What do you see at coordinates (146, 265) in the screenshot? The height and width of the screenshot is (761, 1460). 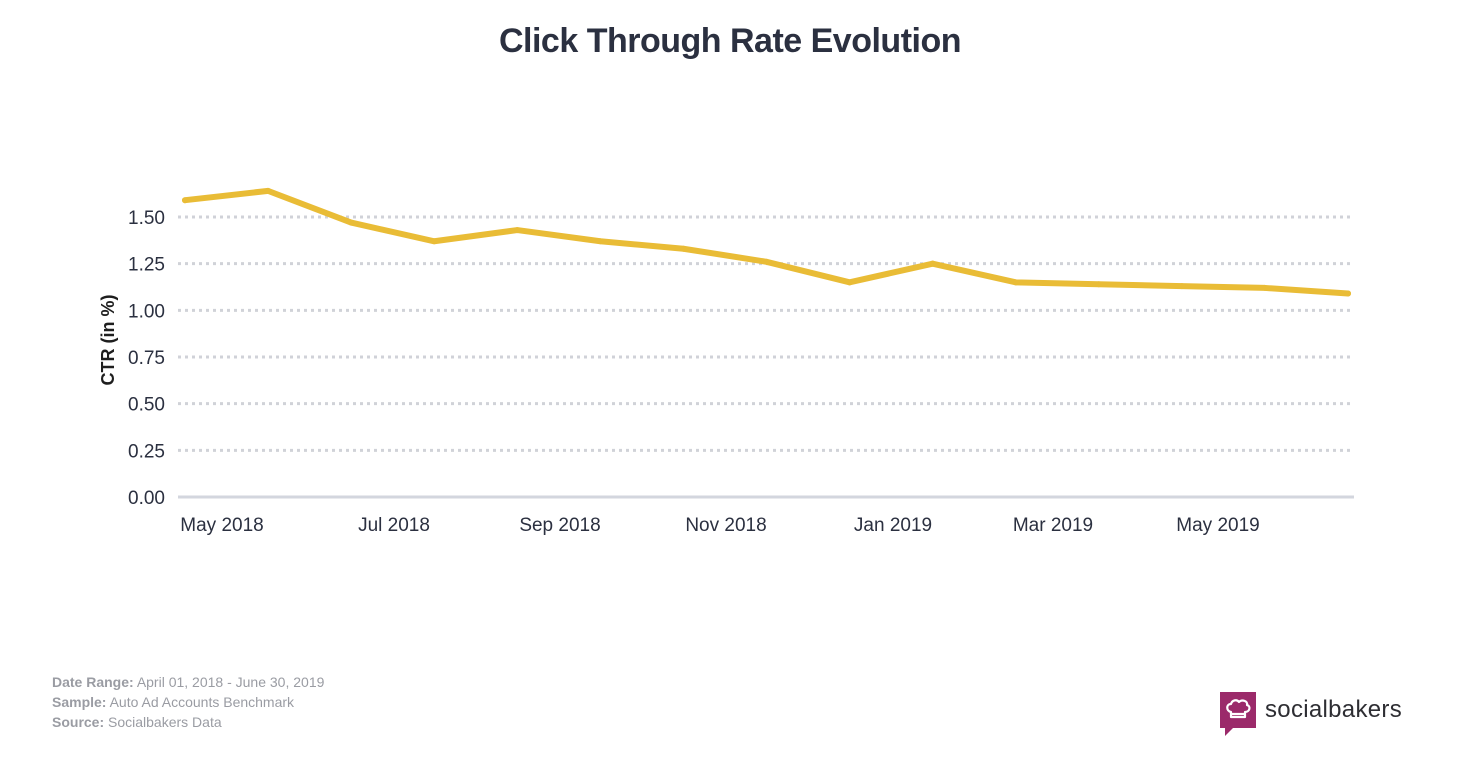 I see `y-tick-label: 1.25` at bounding box center [146, 265].